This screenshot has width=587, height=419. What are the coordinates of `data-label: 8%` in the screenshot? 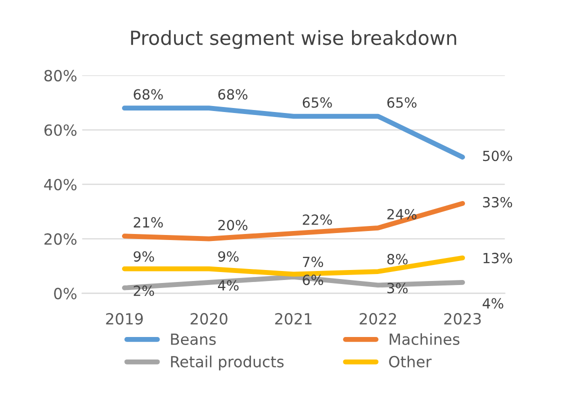 It's located at (397, 259).